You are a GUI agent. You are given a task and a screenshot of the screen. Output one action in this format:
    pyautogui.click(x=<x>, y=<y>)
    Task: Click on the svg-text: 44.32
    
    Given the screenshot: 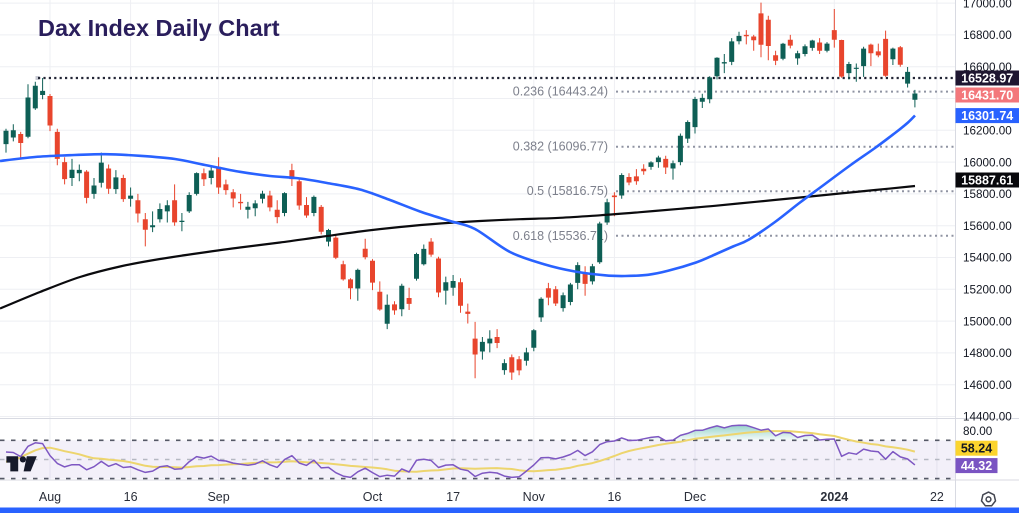 What is the action you would take?
    pyautogui.click(x=976, y=466)
    